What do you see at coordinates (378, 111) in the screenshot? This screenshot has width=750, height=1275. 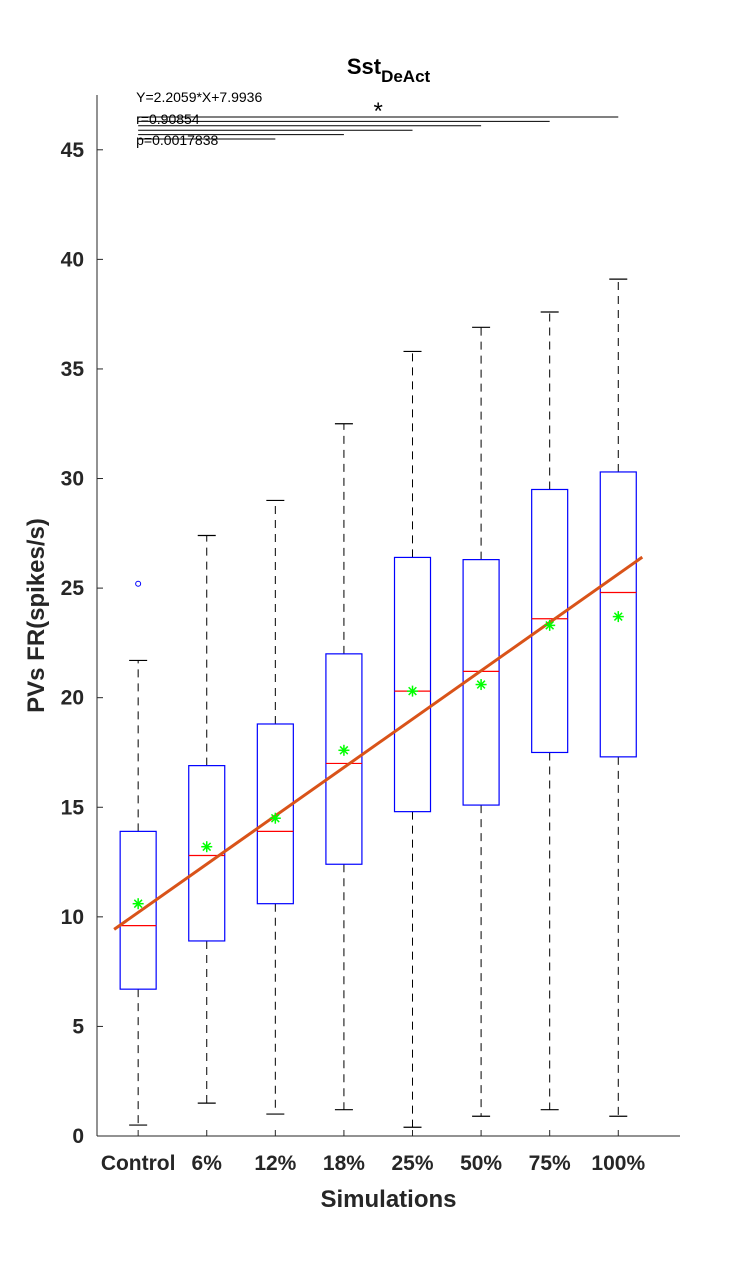 I see `significance-star: *` at bounding box center [378, 111].